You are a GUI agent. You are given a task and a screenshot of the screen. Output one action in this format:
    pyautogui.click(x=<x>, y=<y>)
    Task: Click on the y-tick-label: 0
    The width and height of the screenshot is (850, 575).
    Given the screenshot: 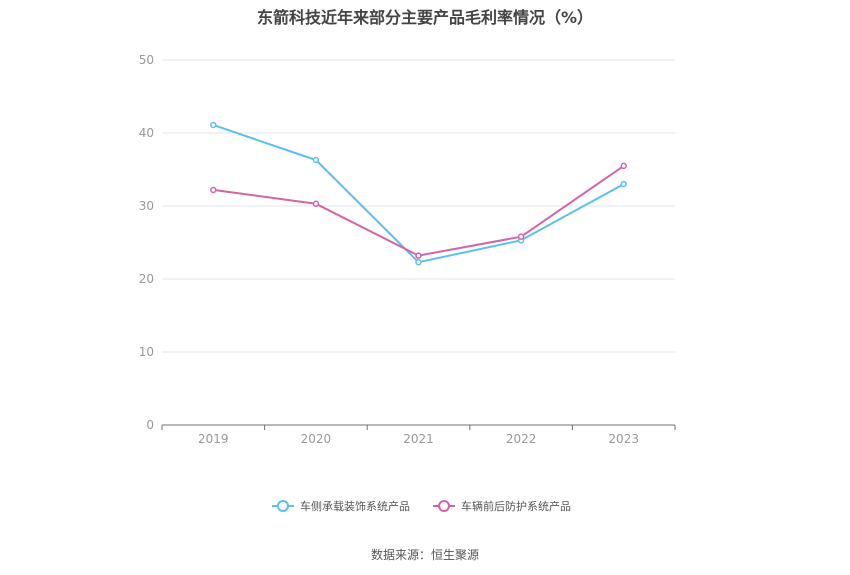 What is the action you would take?
    pyautogui.click(x=150, y=425)
    